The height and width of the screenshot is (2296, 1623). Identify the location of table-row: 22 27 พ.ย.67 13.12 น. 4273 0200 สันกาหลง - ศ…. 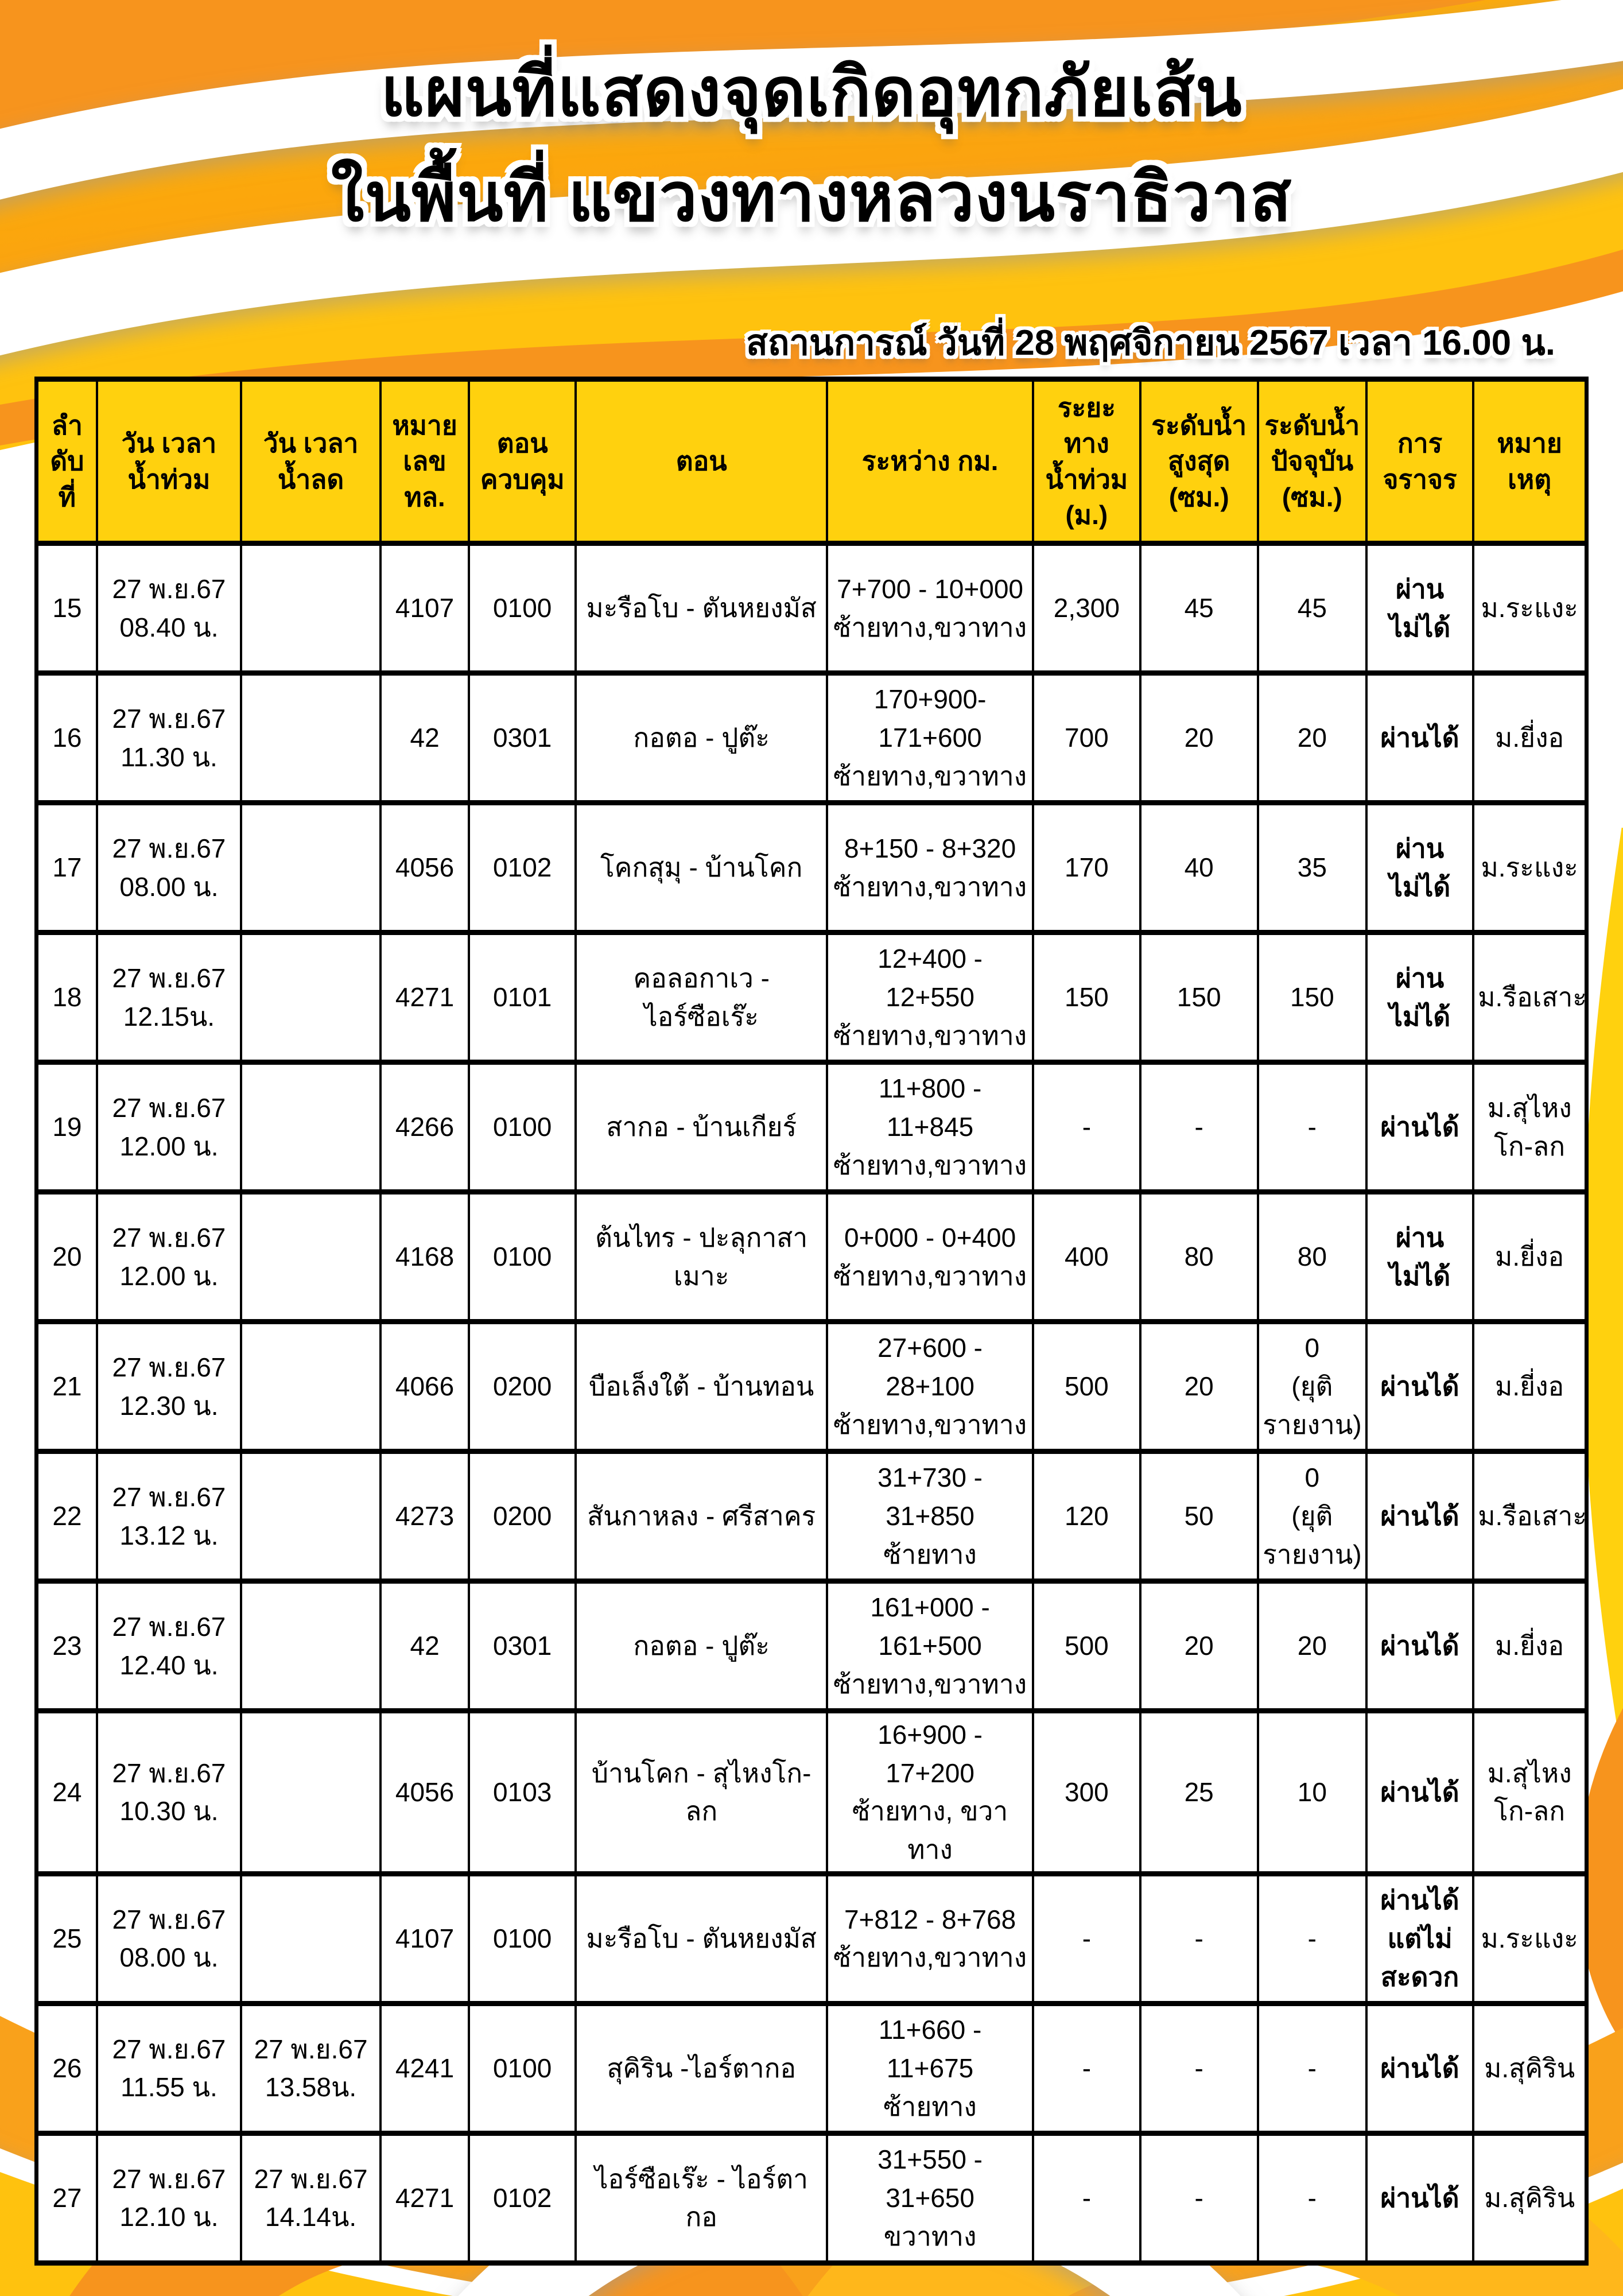
(811, 1516).